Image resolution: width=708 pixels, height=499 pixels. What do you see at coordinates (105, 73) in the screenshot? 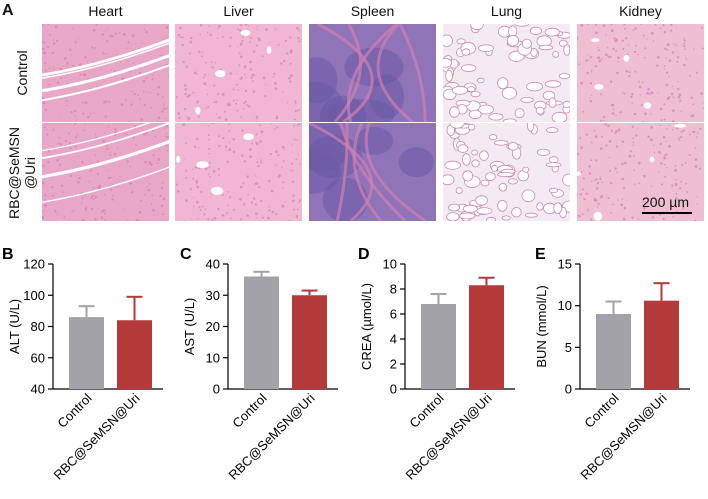
I see `tissue-image-heart-row1` at bounding box center [105, 73].